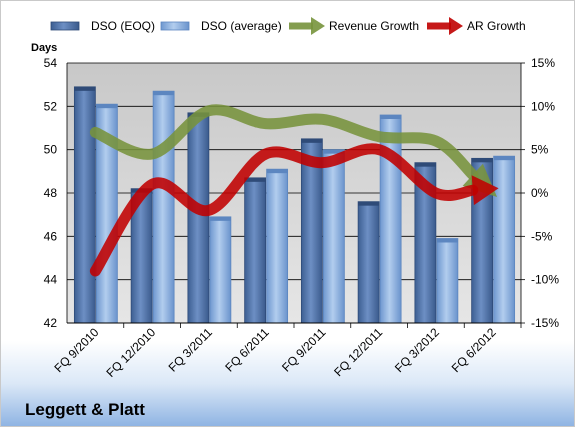 The image size is (575, 427). Describe the element at coordinates (545, 280) in the screenshot. I see `right-tick-label: -10%` at that location.